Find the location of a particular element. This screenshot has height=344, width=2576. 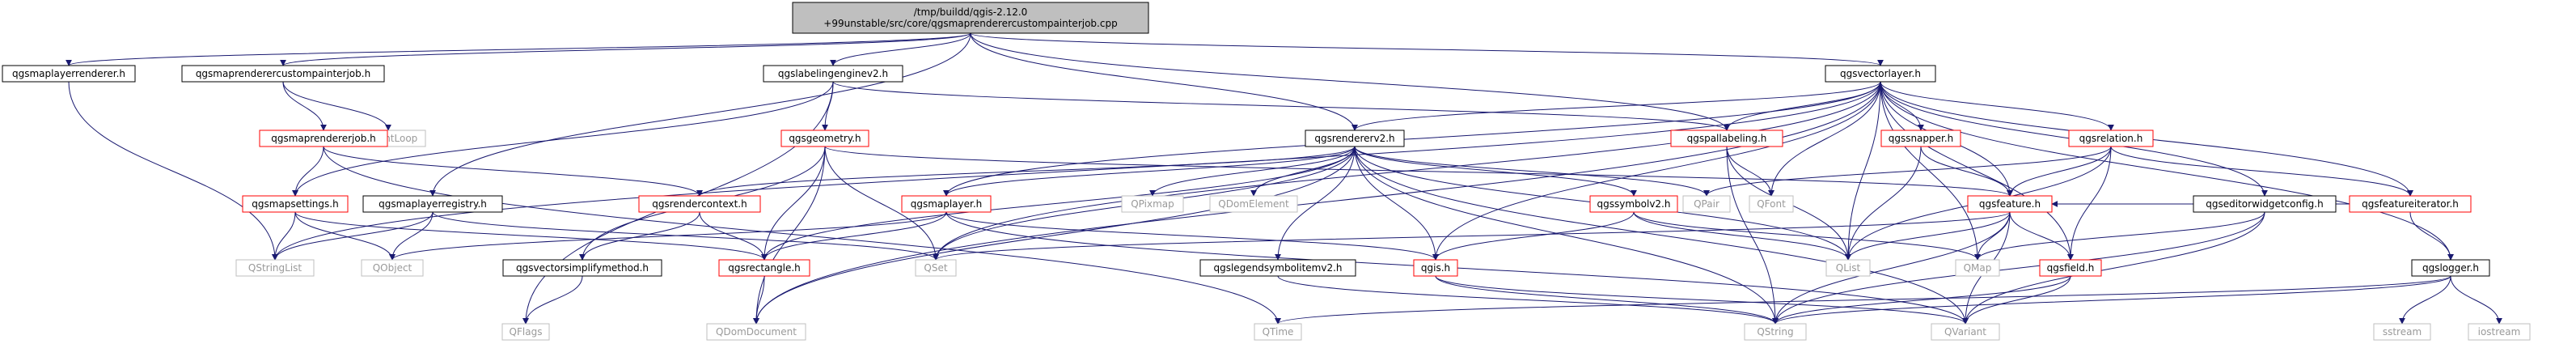

edge-qgssnapper-to-qlist is located at coordinates (1884, 203).